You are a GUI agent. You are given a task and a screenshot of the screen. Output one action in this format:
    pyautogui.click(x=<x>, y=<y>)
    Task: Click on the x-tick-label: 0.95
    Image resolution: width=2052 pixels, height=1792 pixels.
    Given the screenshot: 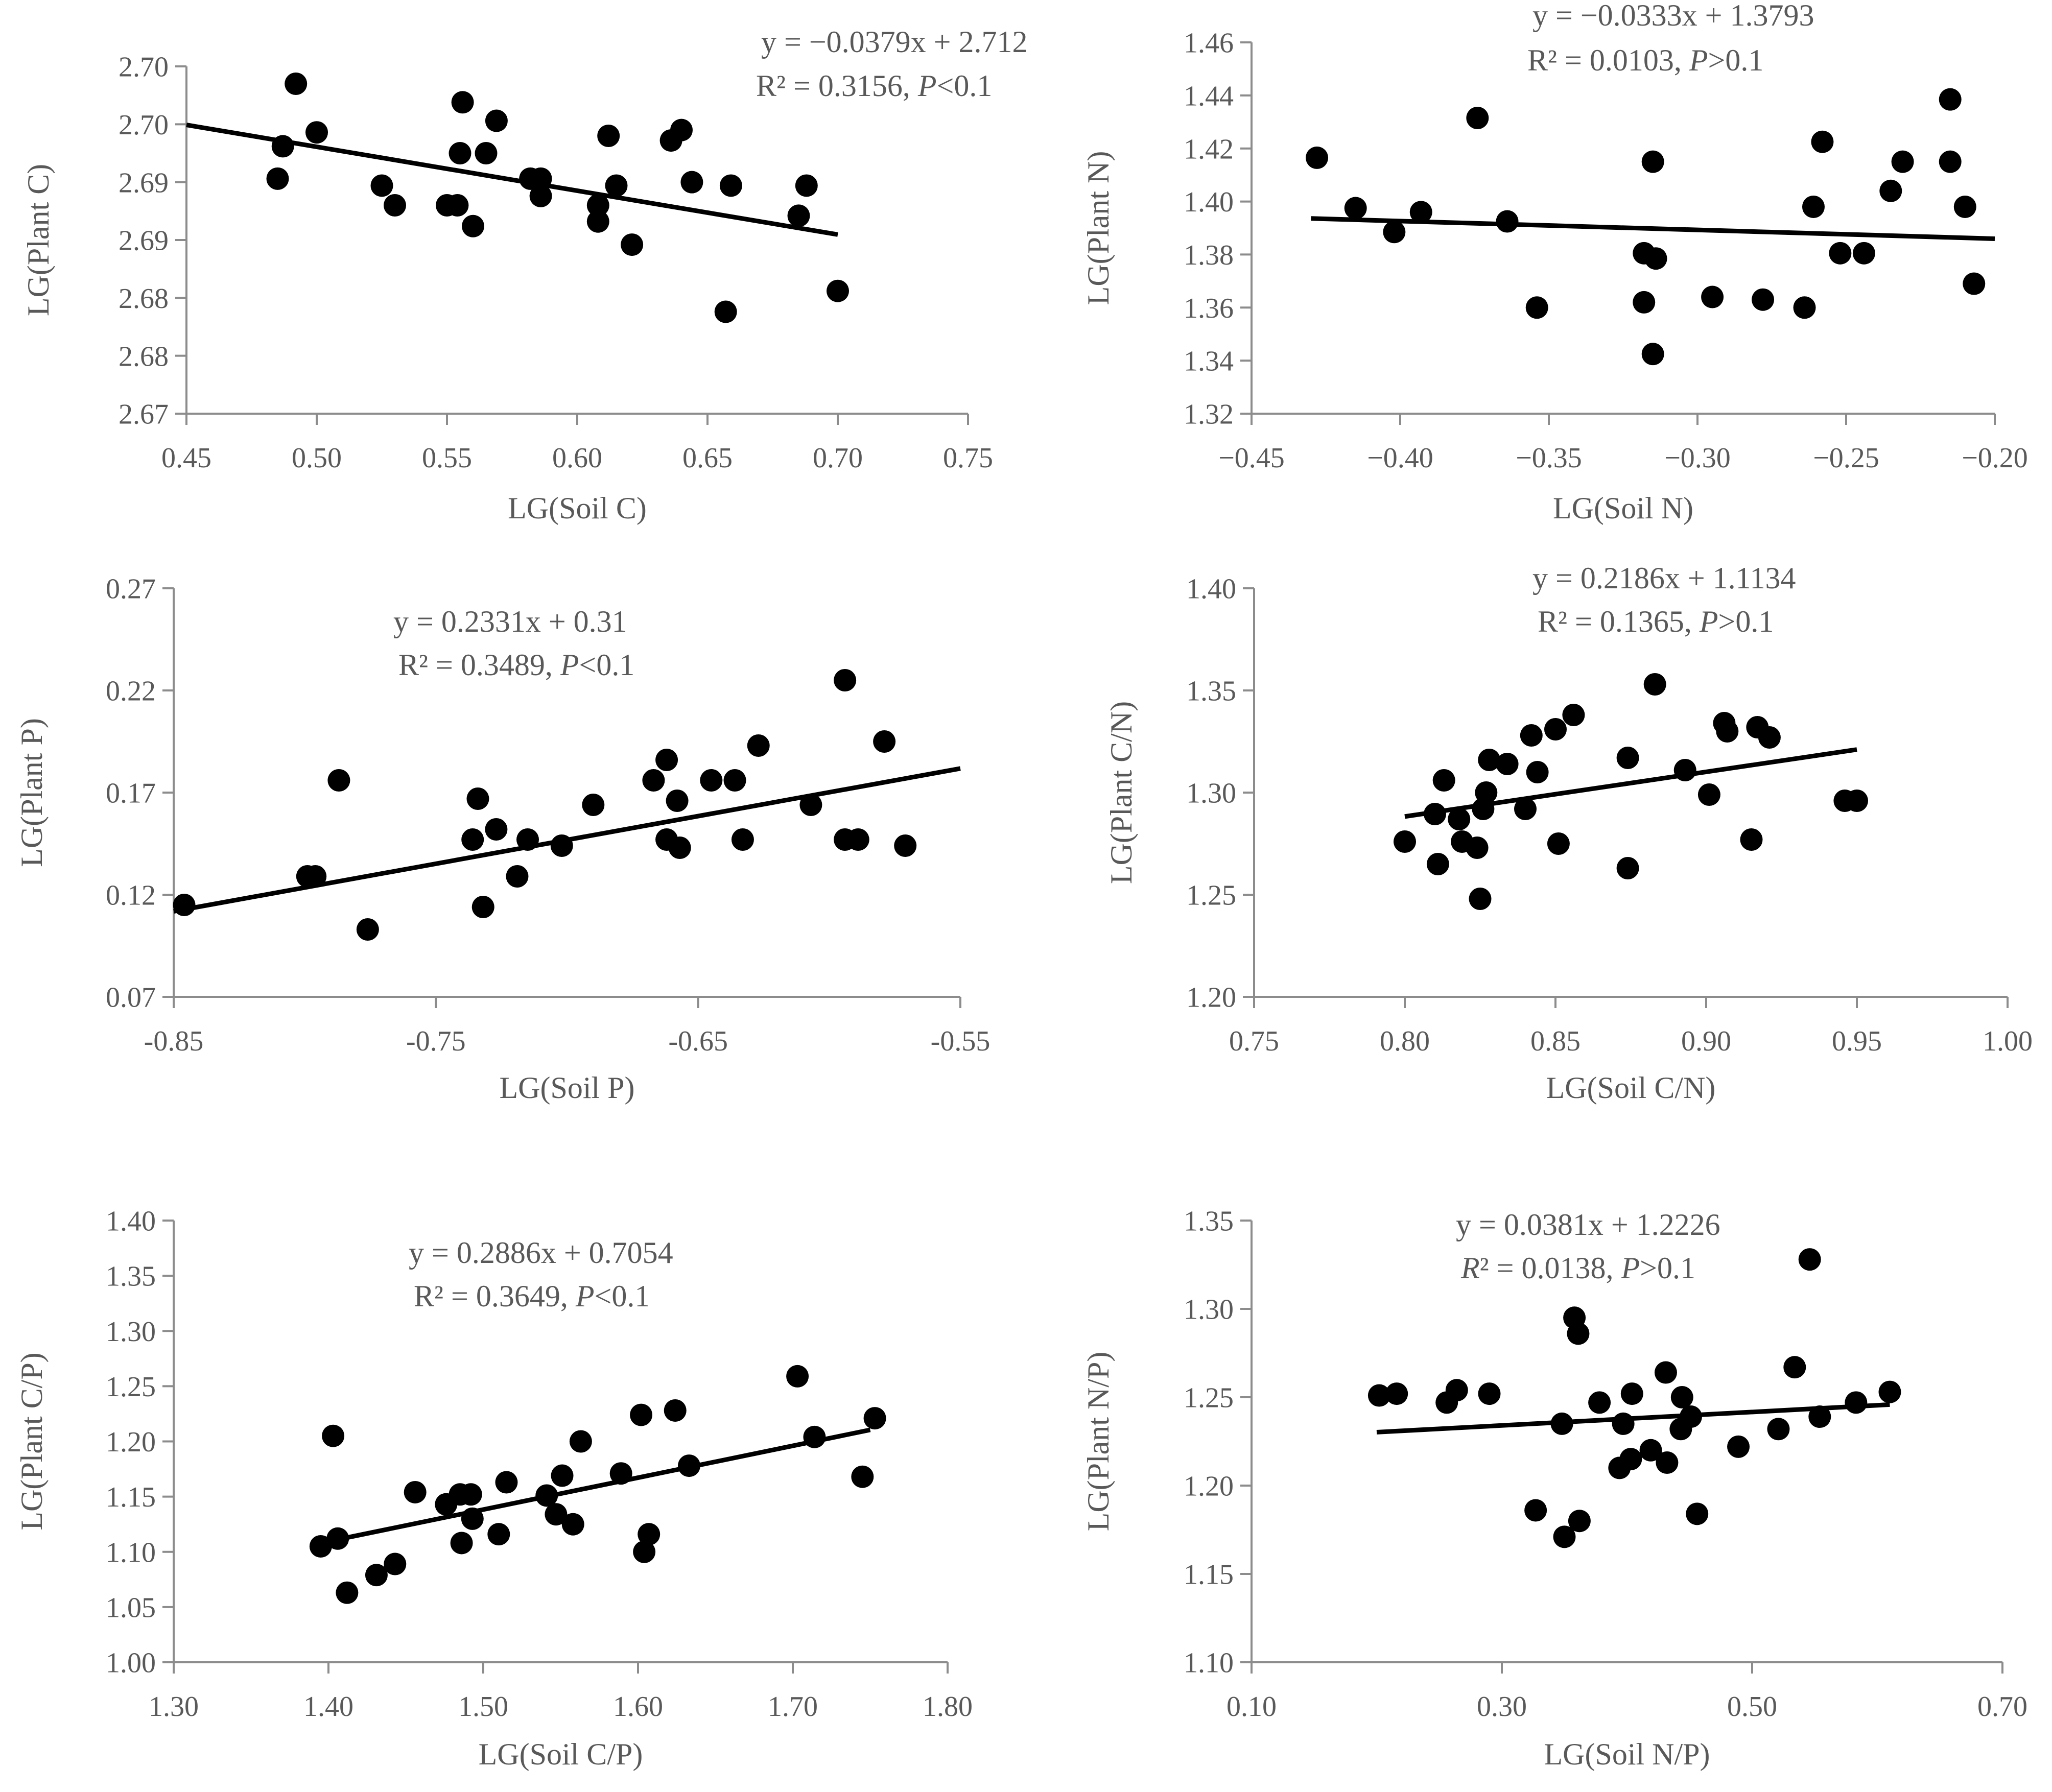 What is the action you would take?
    pyautogui.click(x=1857, y=1041)
    